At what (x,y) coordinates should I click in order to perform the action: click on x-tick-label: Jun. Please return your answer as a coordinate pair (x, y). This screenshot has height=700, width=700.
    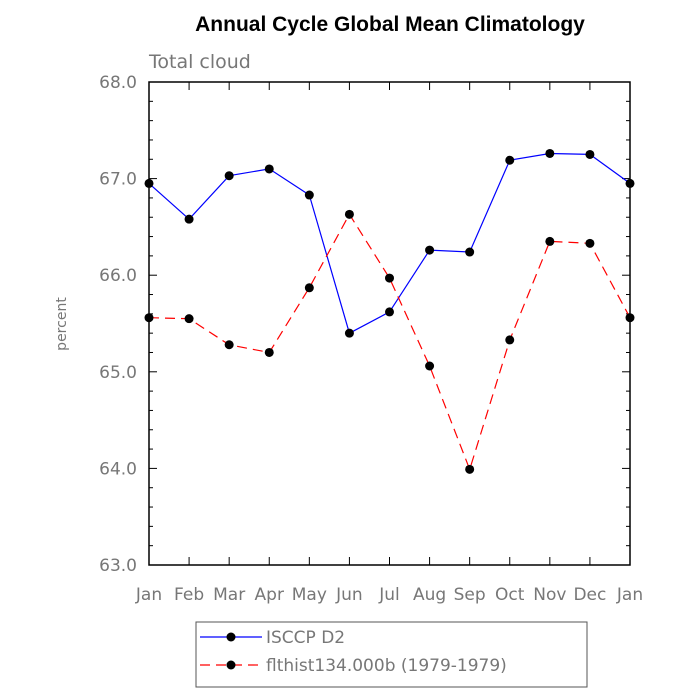
    Looking at the image, I should click on (349, 595).